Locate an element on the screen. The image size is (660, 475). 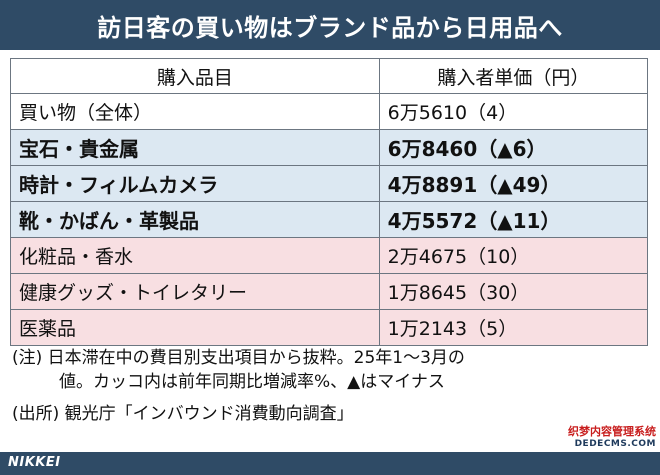
row-item: 宝石・貴金属 is located at coordinates (195, 147).